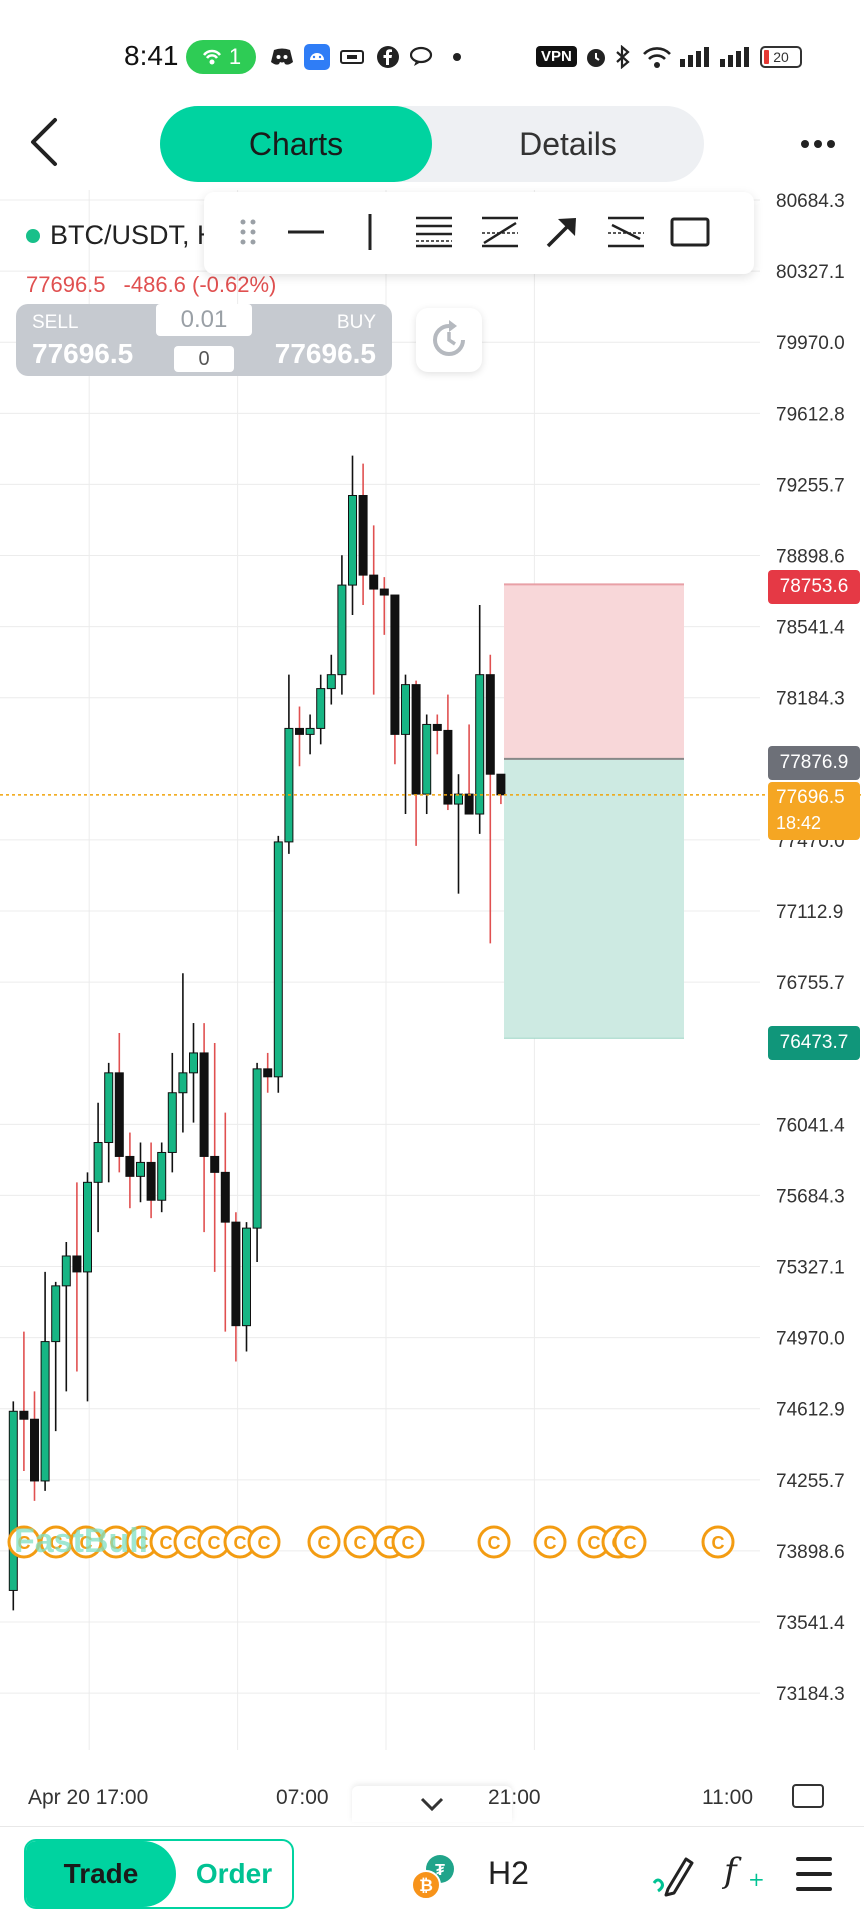  Describe the element at coordinates (744, 1871) in the screenshot. I see `indicators-icon: f +` at that location.